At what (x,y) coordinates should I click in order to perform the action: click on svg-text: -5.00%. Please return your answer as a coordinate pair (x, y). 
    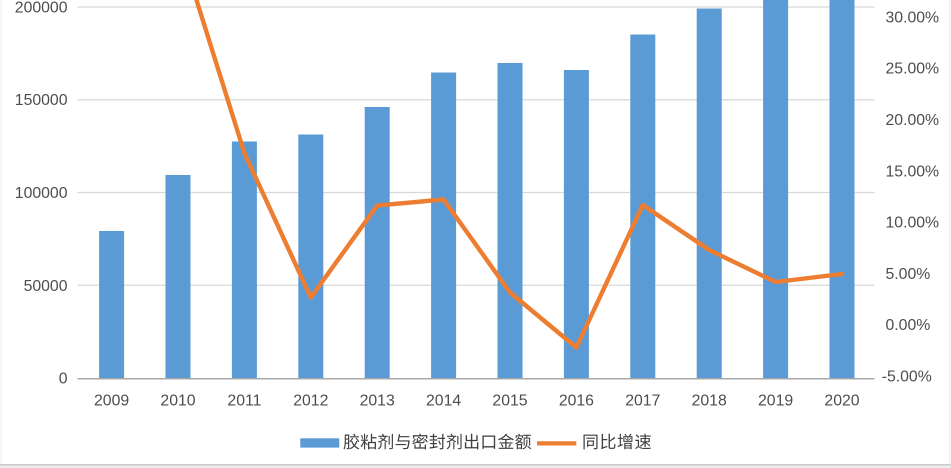
    Looking at the image, I should click on (907, 377).